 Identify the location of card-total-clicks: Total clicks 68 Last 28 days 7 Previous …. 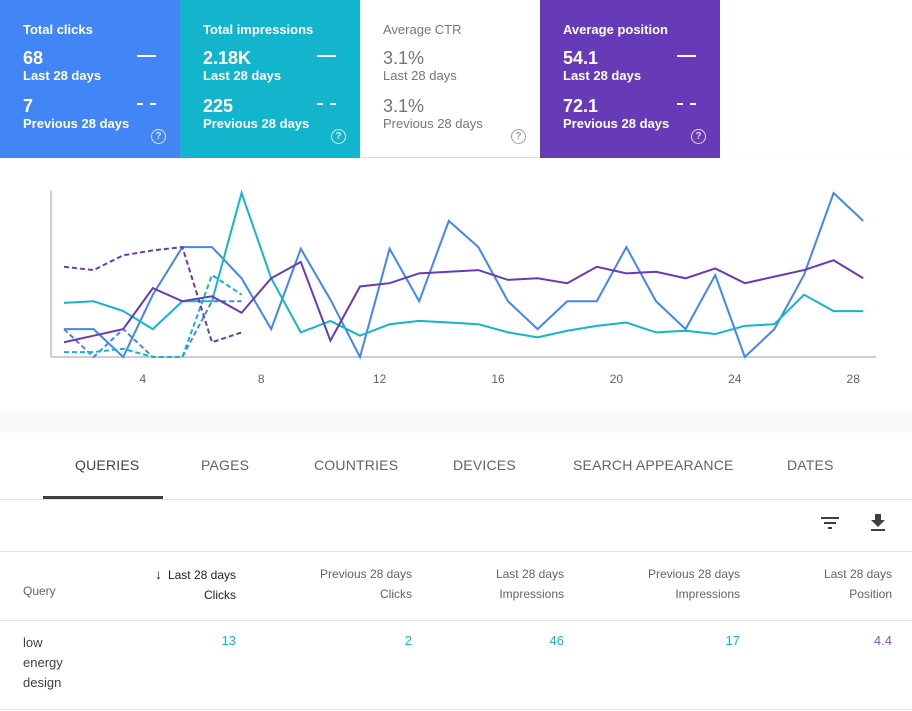
(90, 79).